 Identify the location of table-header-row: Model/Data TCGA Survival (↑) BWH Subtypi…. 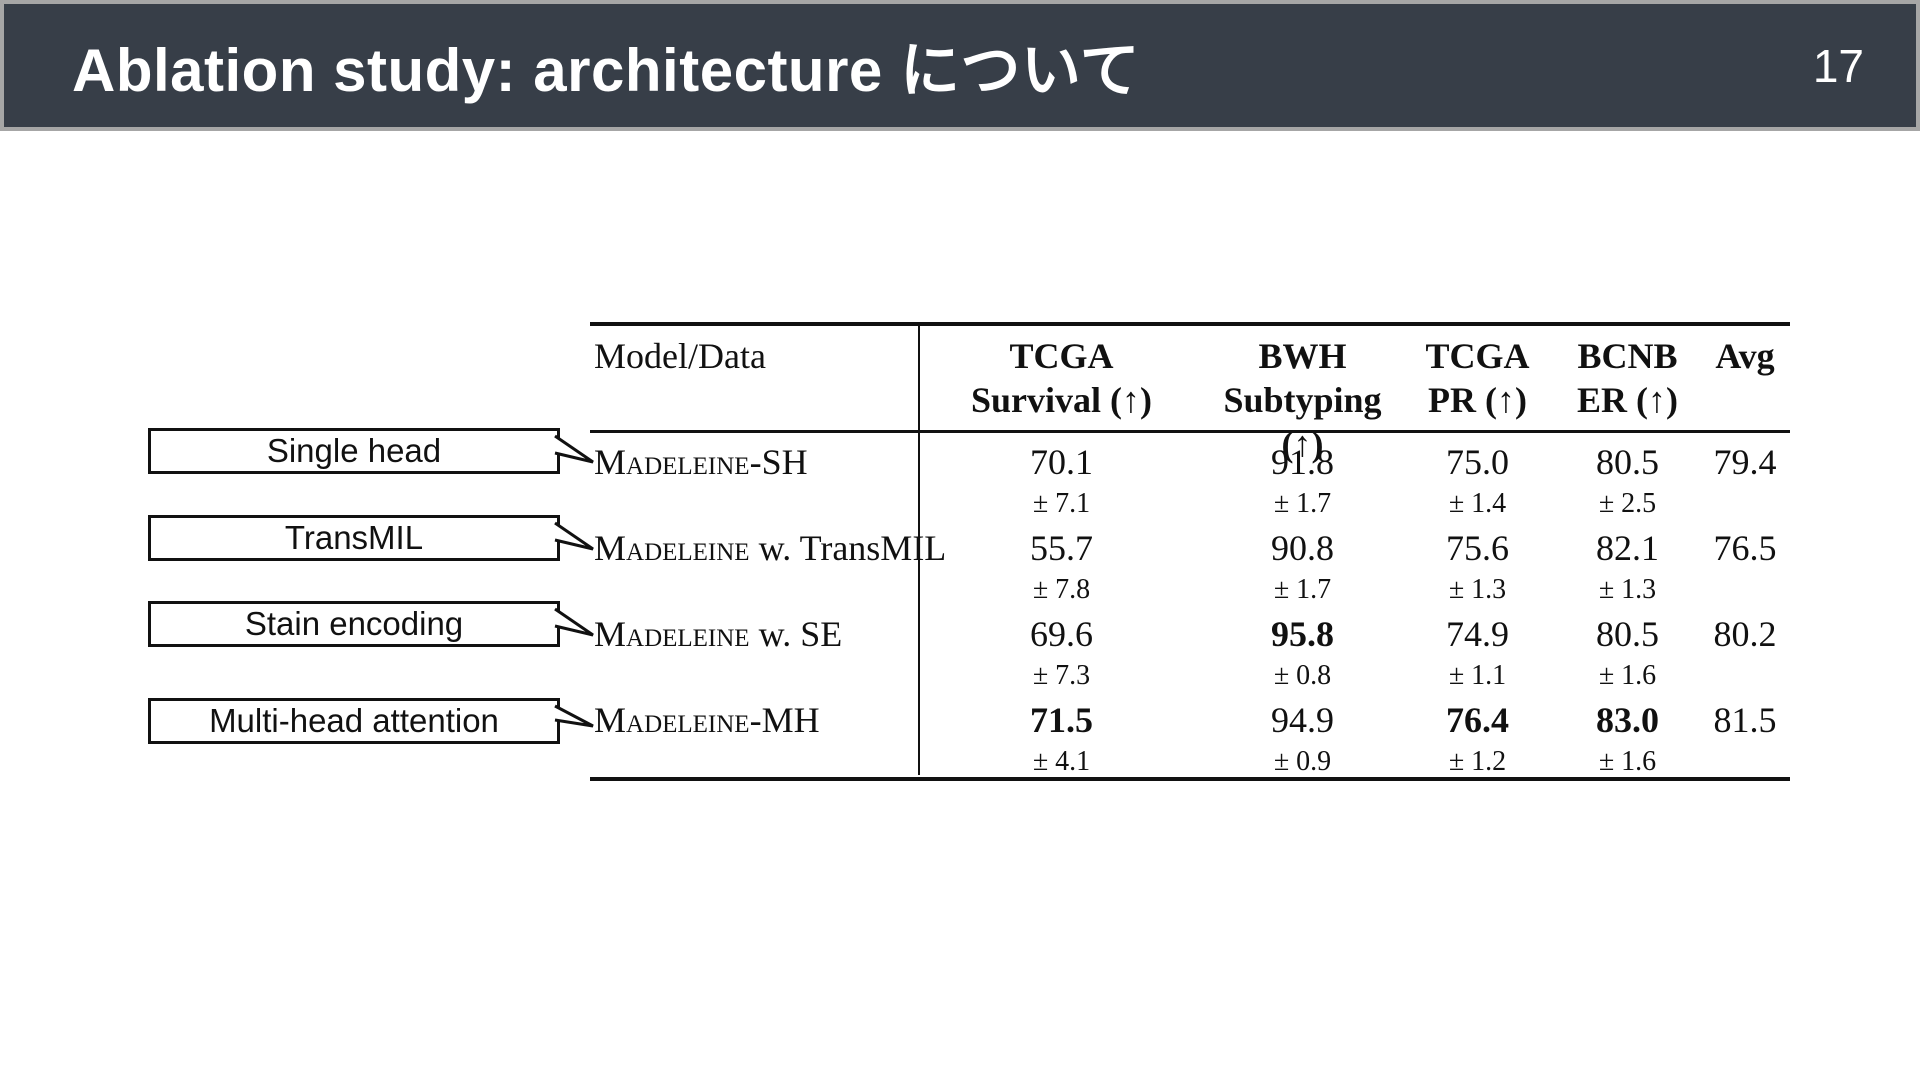
(1190, 395).